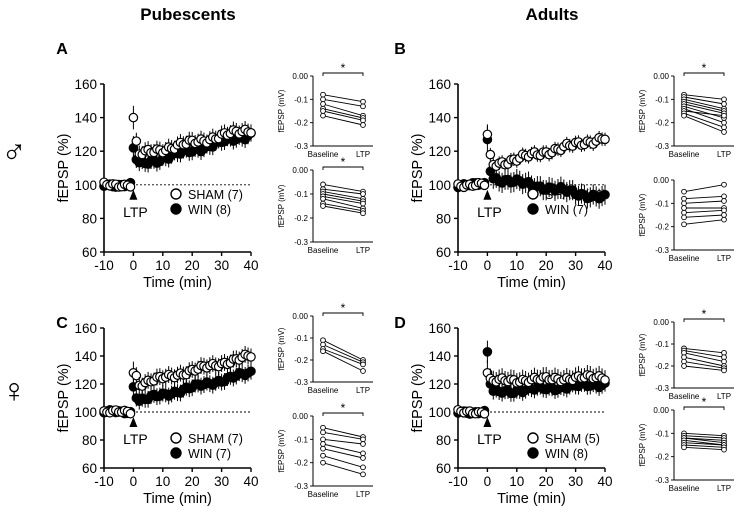  Describe the element at coordinates (215, 439) in the screenshot. I see `legend-sham-label: SHAM (7)` at that location.